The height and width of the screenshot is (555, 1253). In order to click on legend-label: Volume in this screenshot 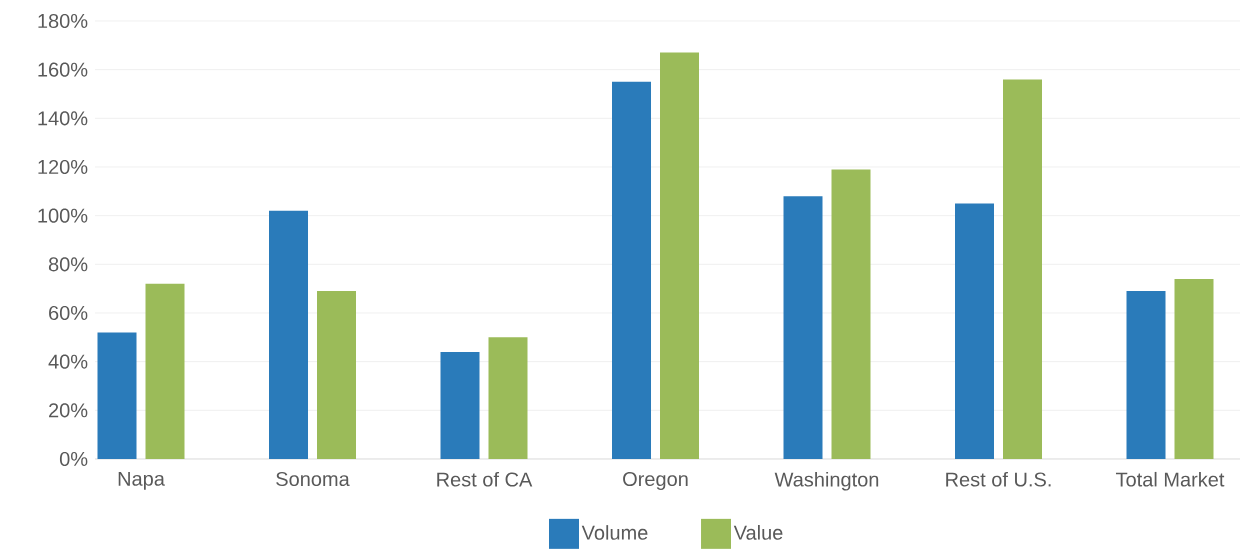, I will do `click(614, 532)`.